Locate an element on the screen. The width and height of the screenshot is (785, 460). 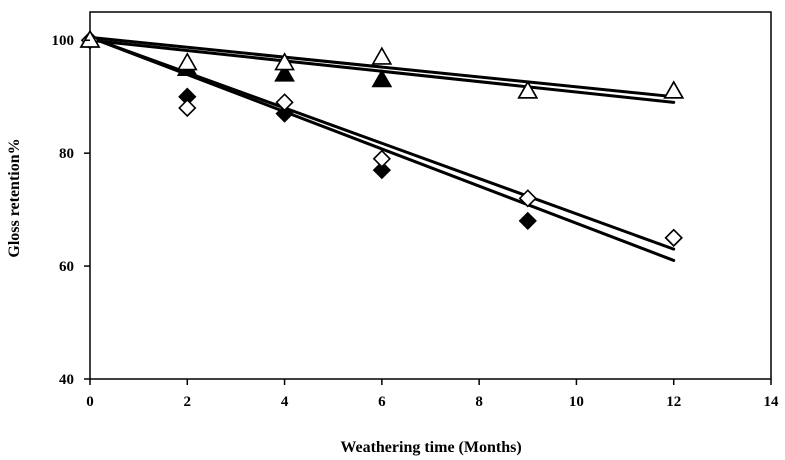
y-tick-label: 40 is located at coordinates (66, 380).